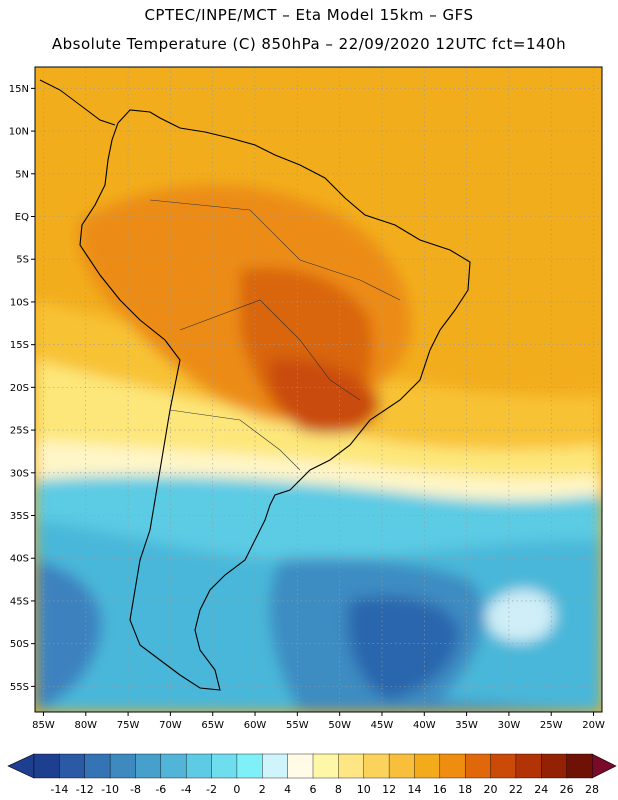 Image resolution: width=618 pixels, height=800 pixels. I want to click on lon-label: 25W, so click(551, 725).